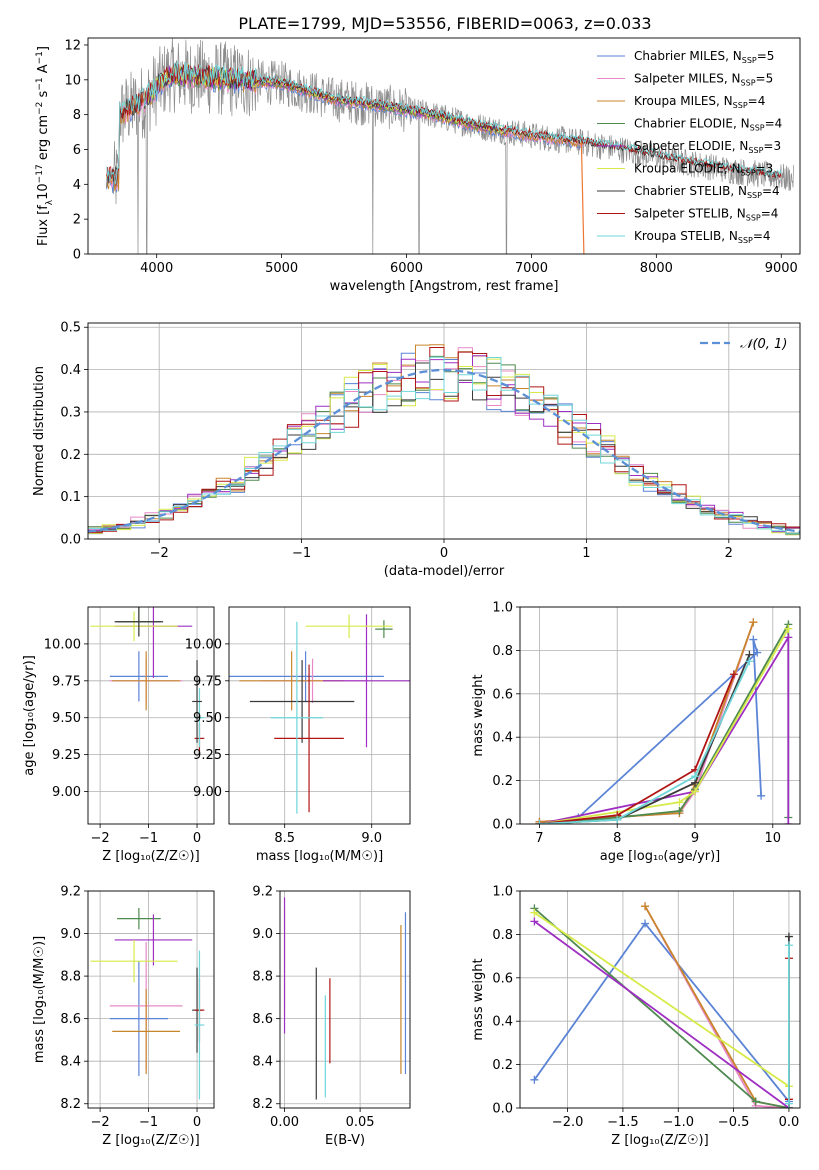 The image size is (819, 1170). Describe the element at coordinates (766, 56) in the screenshot. I see `legend-suffix: =5` at that location.